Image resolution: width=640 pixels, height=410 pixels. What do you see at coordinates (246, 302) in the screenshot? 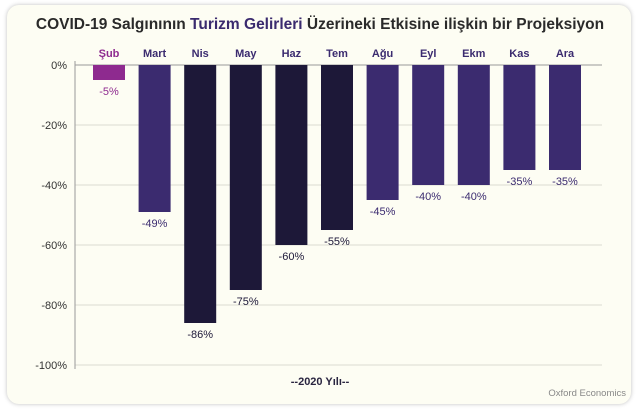
I see `data-label: -75%` at bounding box center [246, 302].